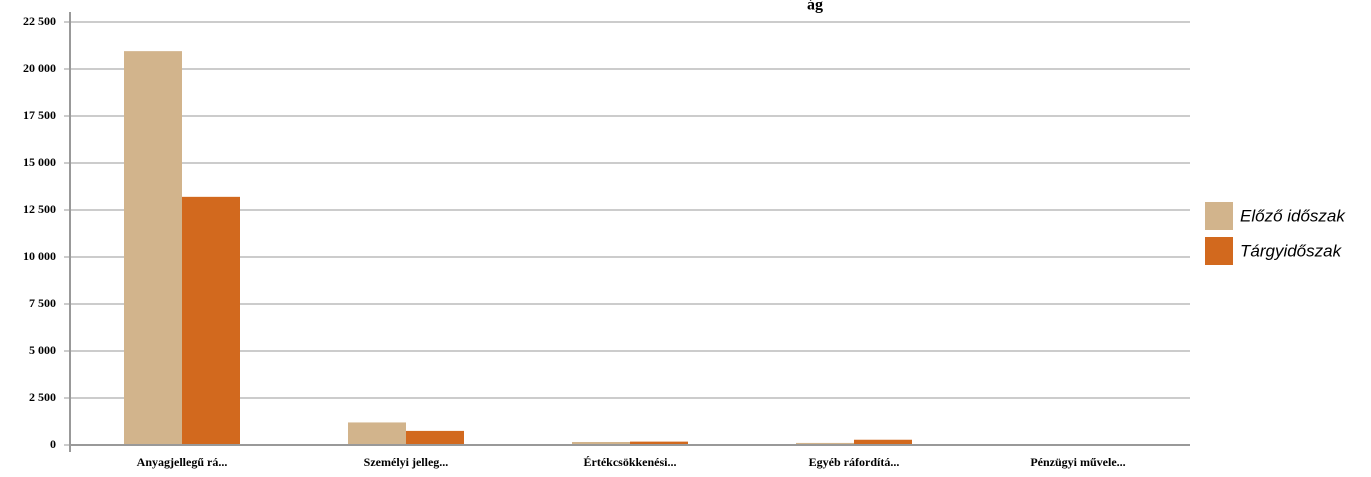 This screenshot has height=477, width=1371. Describe the element at coordinates (39, 115) in the screenshot. I see `y-tick-label: 17 500` at that location.